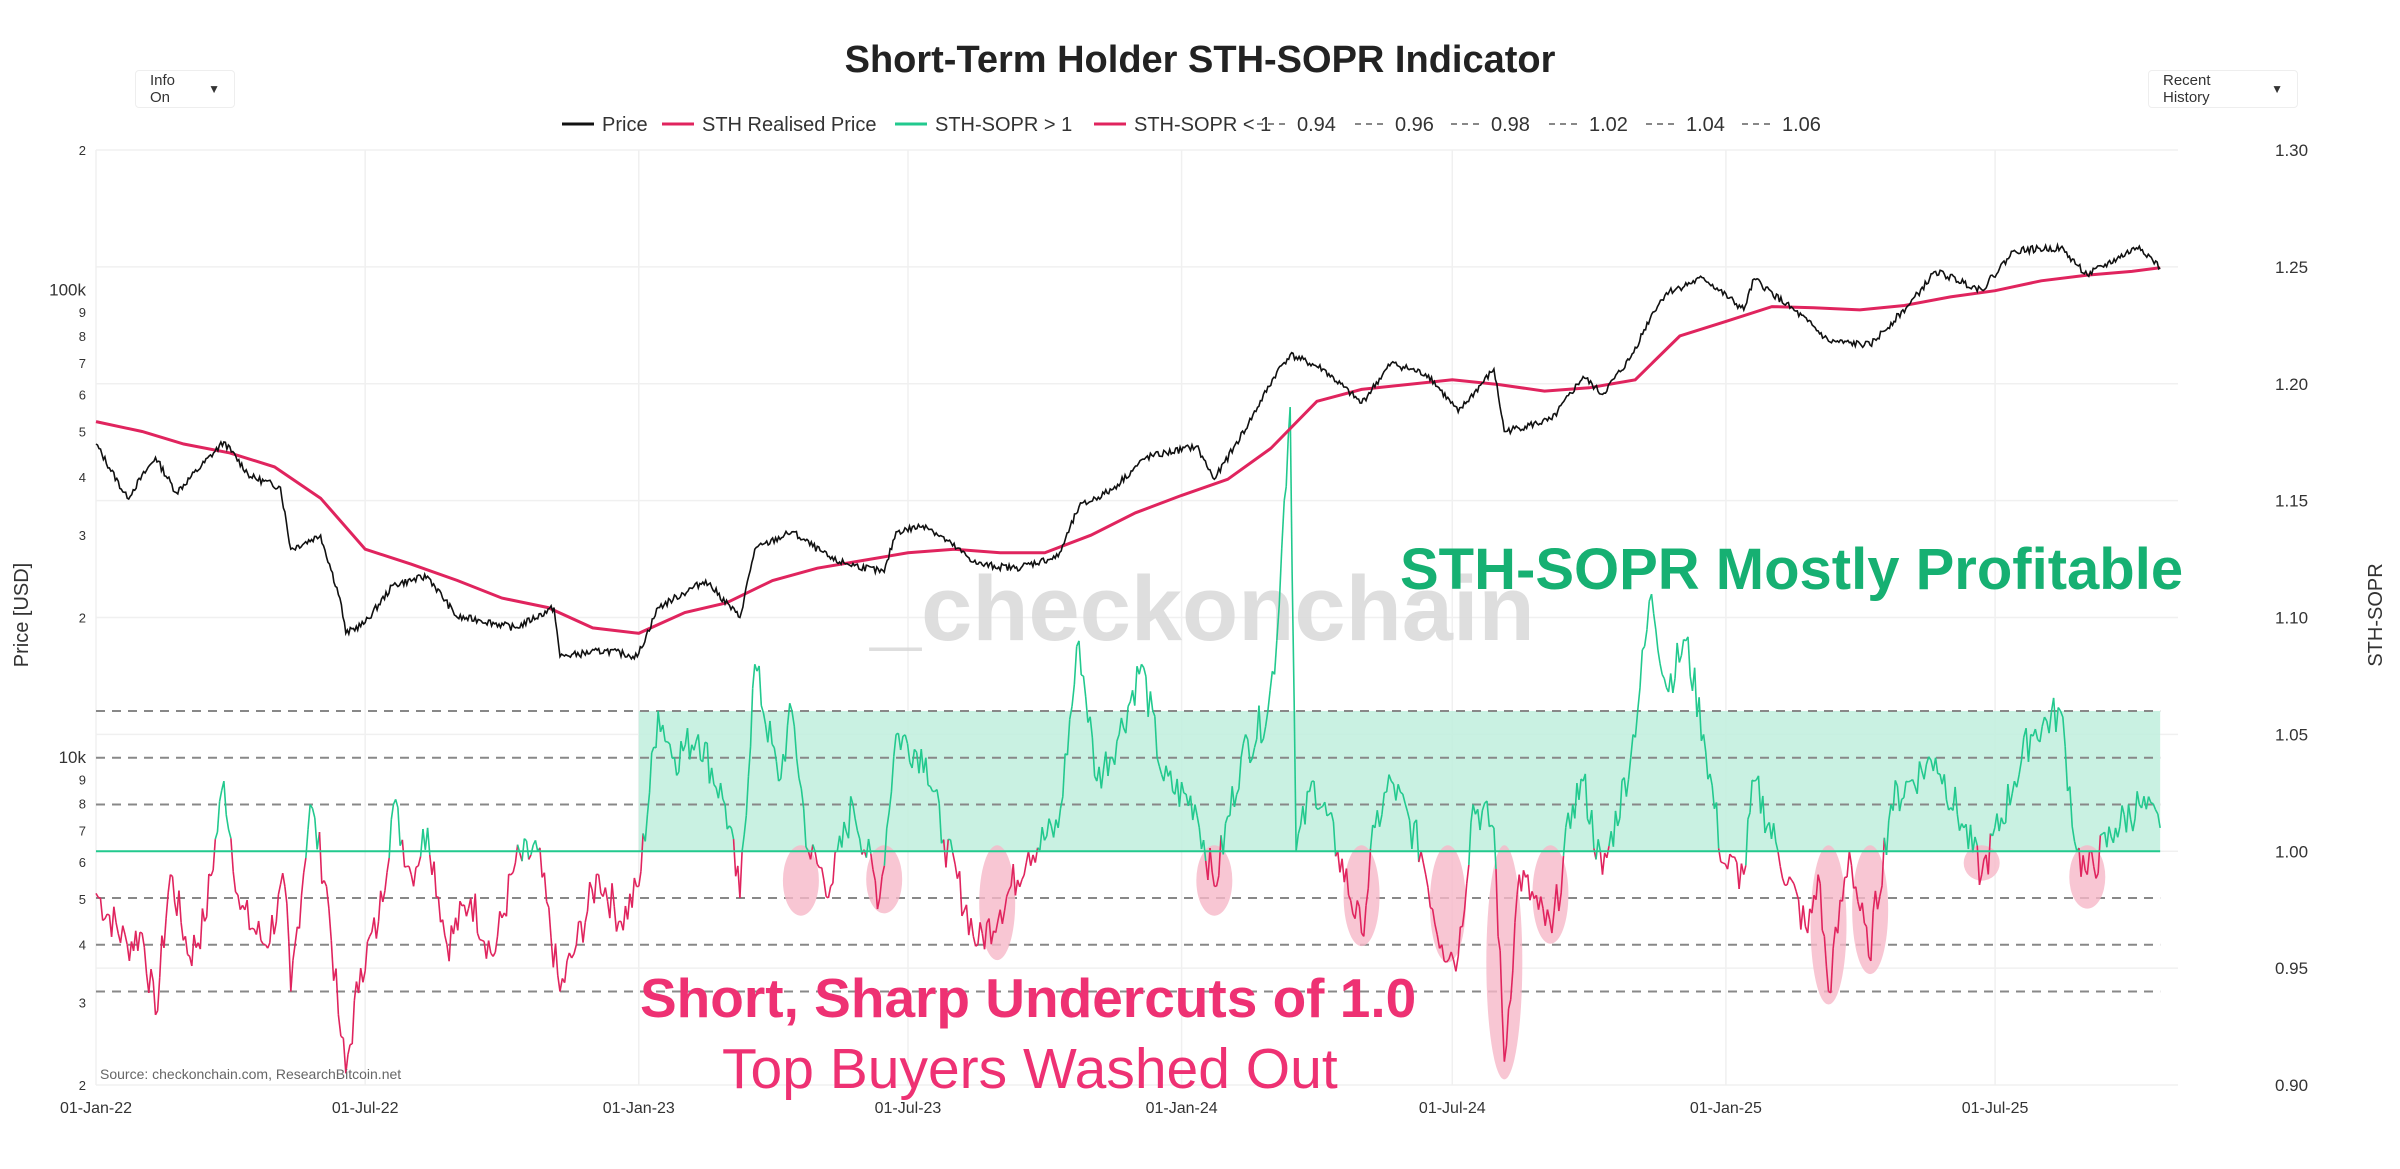 The image size is (2400, 1169). I want to click on legend-label: STH Realised Price, so click(789, 125).